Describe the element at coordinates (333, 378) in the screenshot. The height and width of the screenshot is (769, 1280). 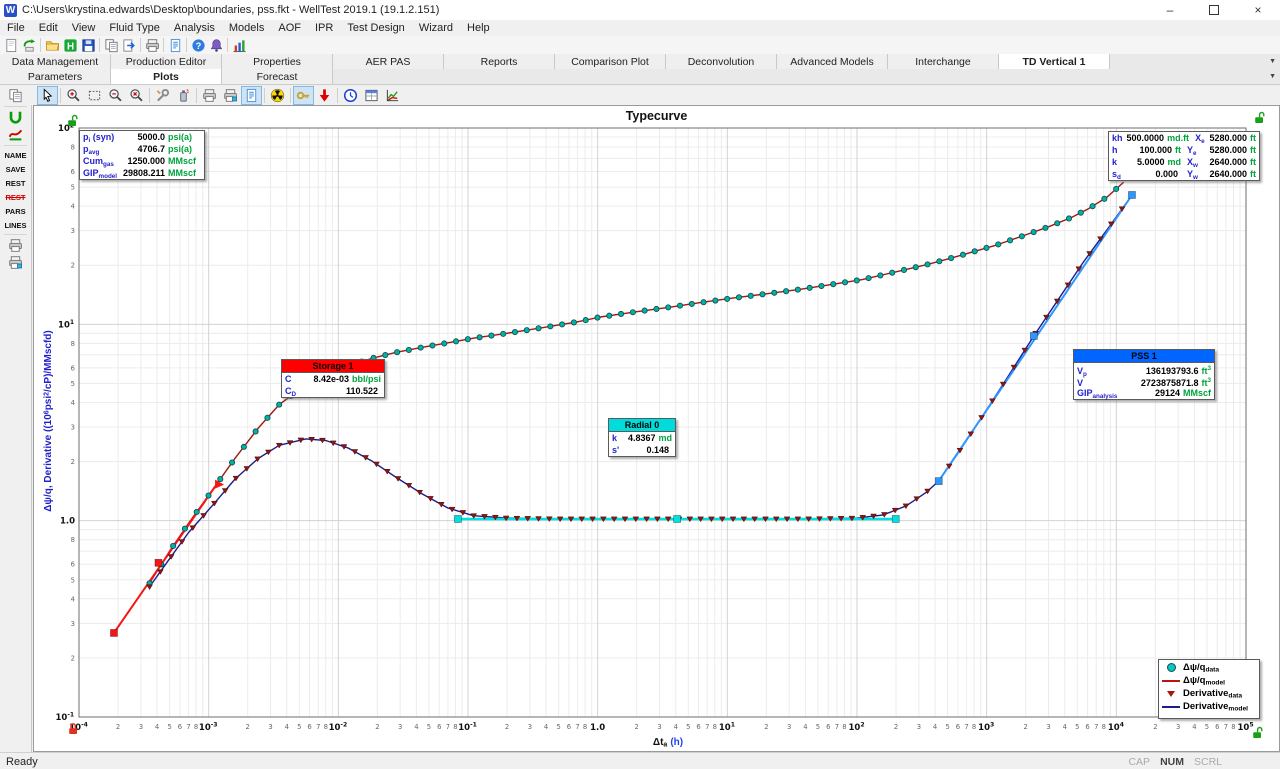
I see `annotation-storage-1: Storage 1 C 8.42e-03 bbl/psi CD 110.522` at that location.